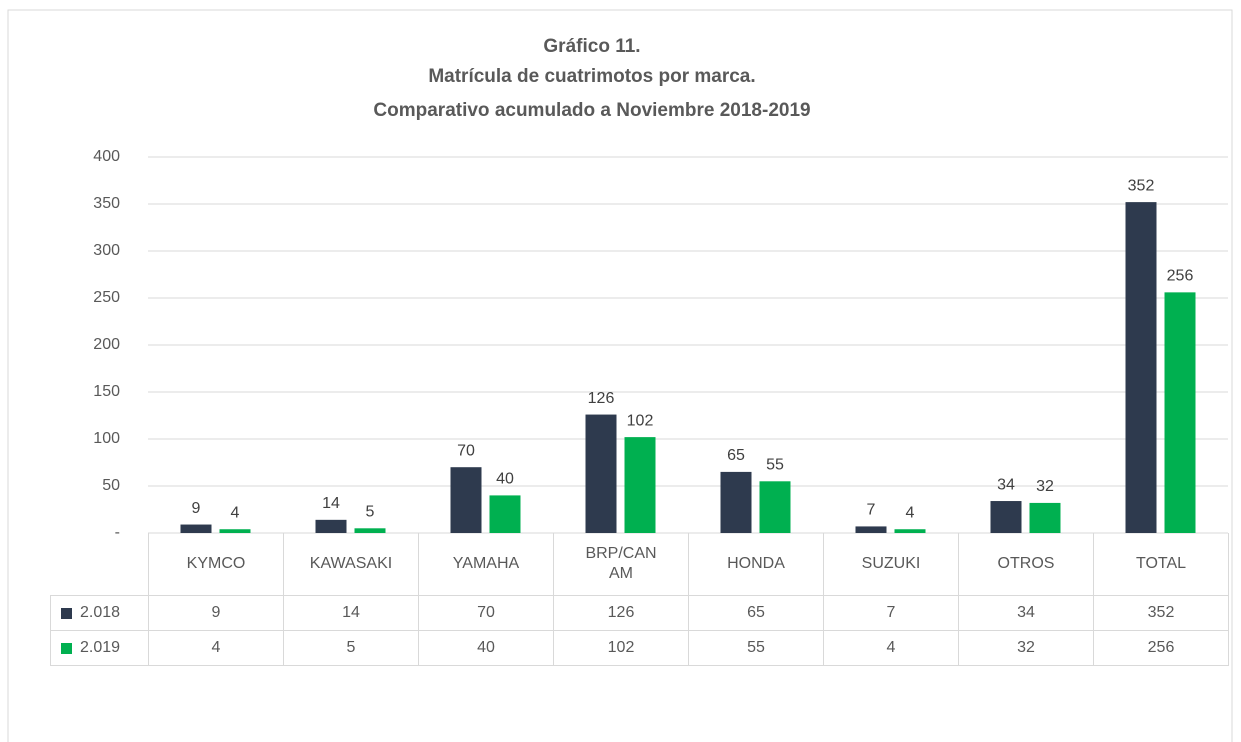  I want to click on data-label: 352, so click(1141, 185).